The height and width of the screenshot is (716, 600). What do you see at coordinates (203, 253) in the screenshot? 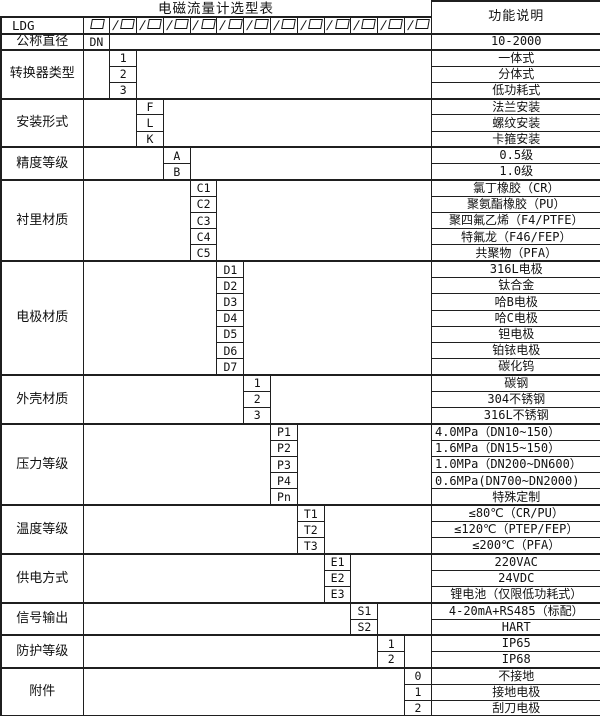
I see `code-cell: C5` at bounding box center [203, 253].